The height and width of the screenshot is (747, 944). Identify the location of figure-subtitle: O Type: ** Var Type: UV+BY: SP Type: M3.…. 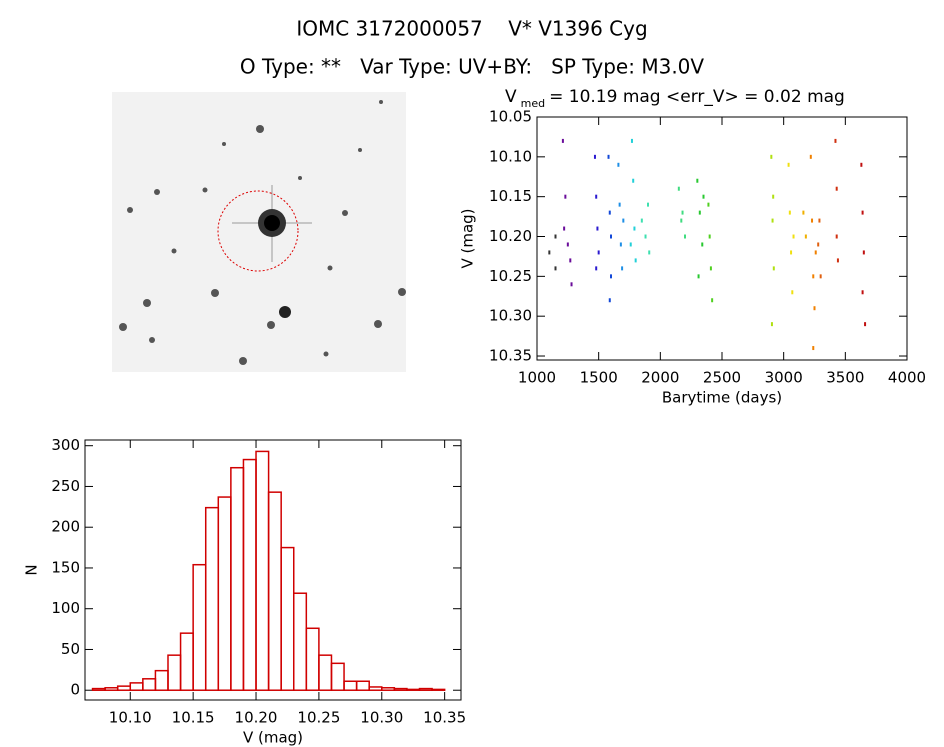
(472, 67).